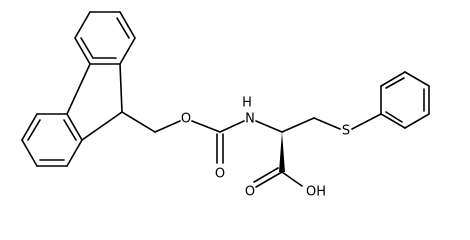  Describe the element at coordinates (346, 131) in the screenshot. I see `atom-label: S` at that location.